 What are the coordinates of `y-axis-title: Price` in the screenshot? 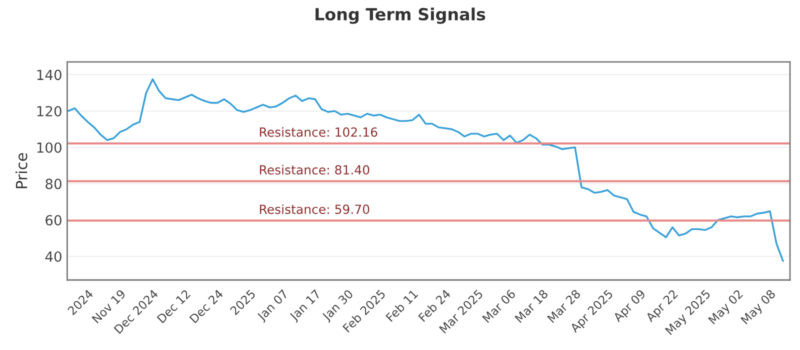 It's located at (21, 170).